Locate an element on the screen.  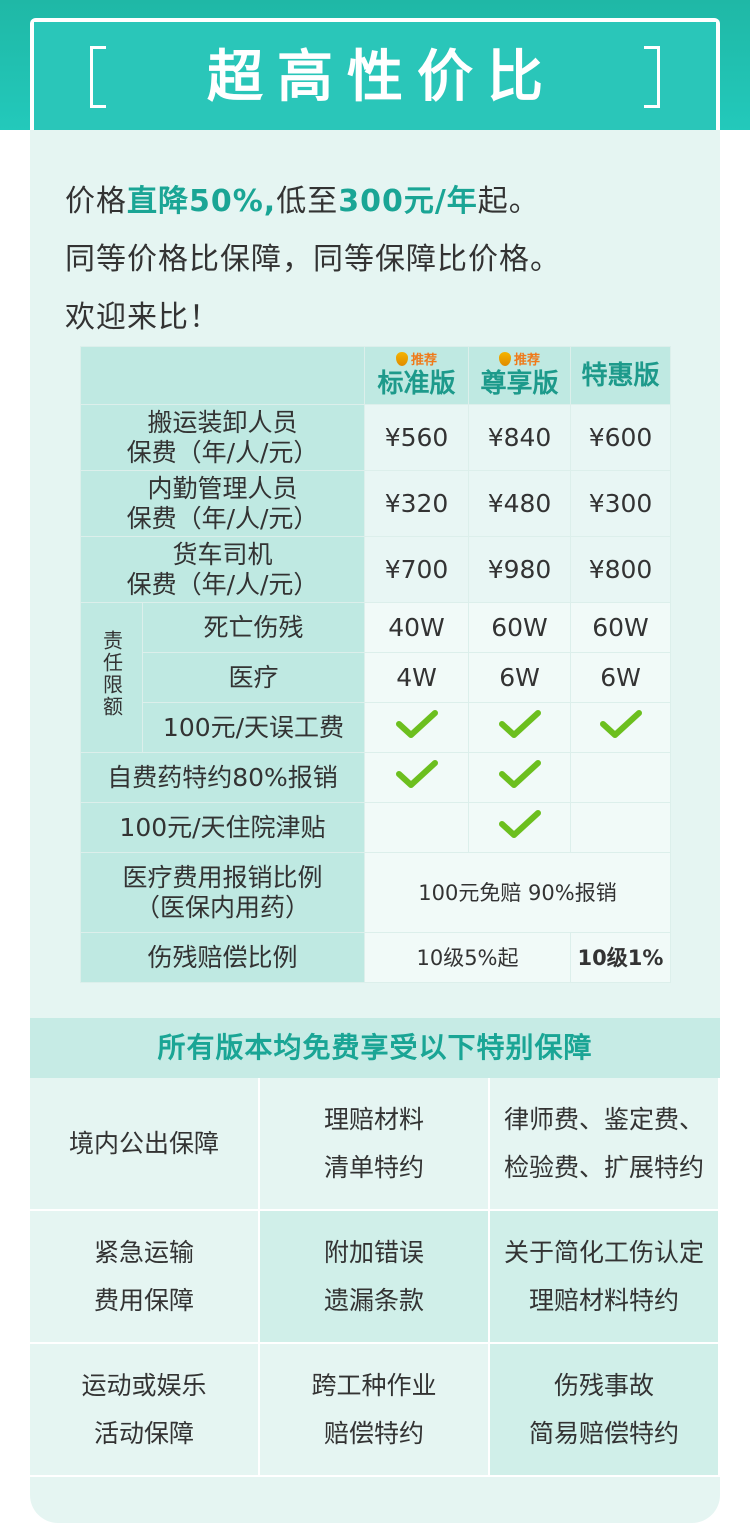
medical-ratio-value: 100元免赔 90%报销 is located at coordinates (517, 892).